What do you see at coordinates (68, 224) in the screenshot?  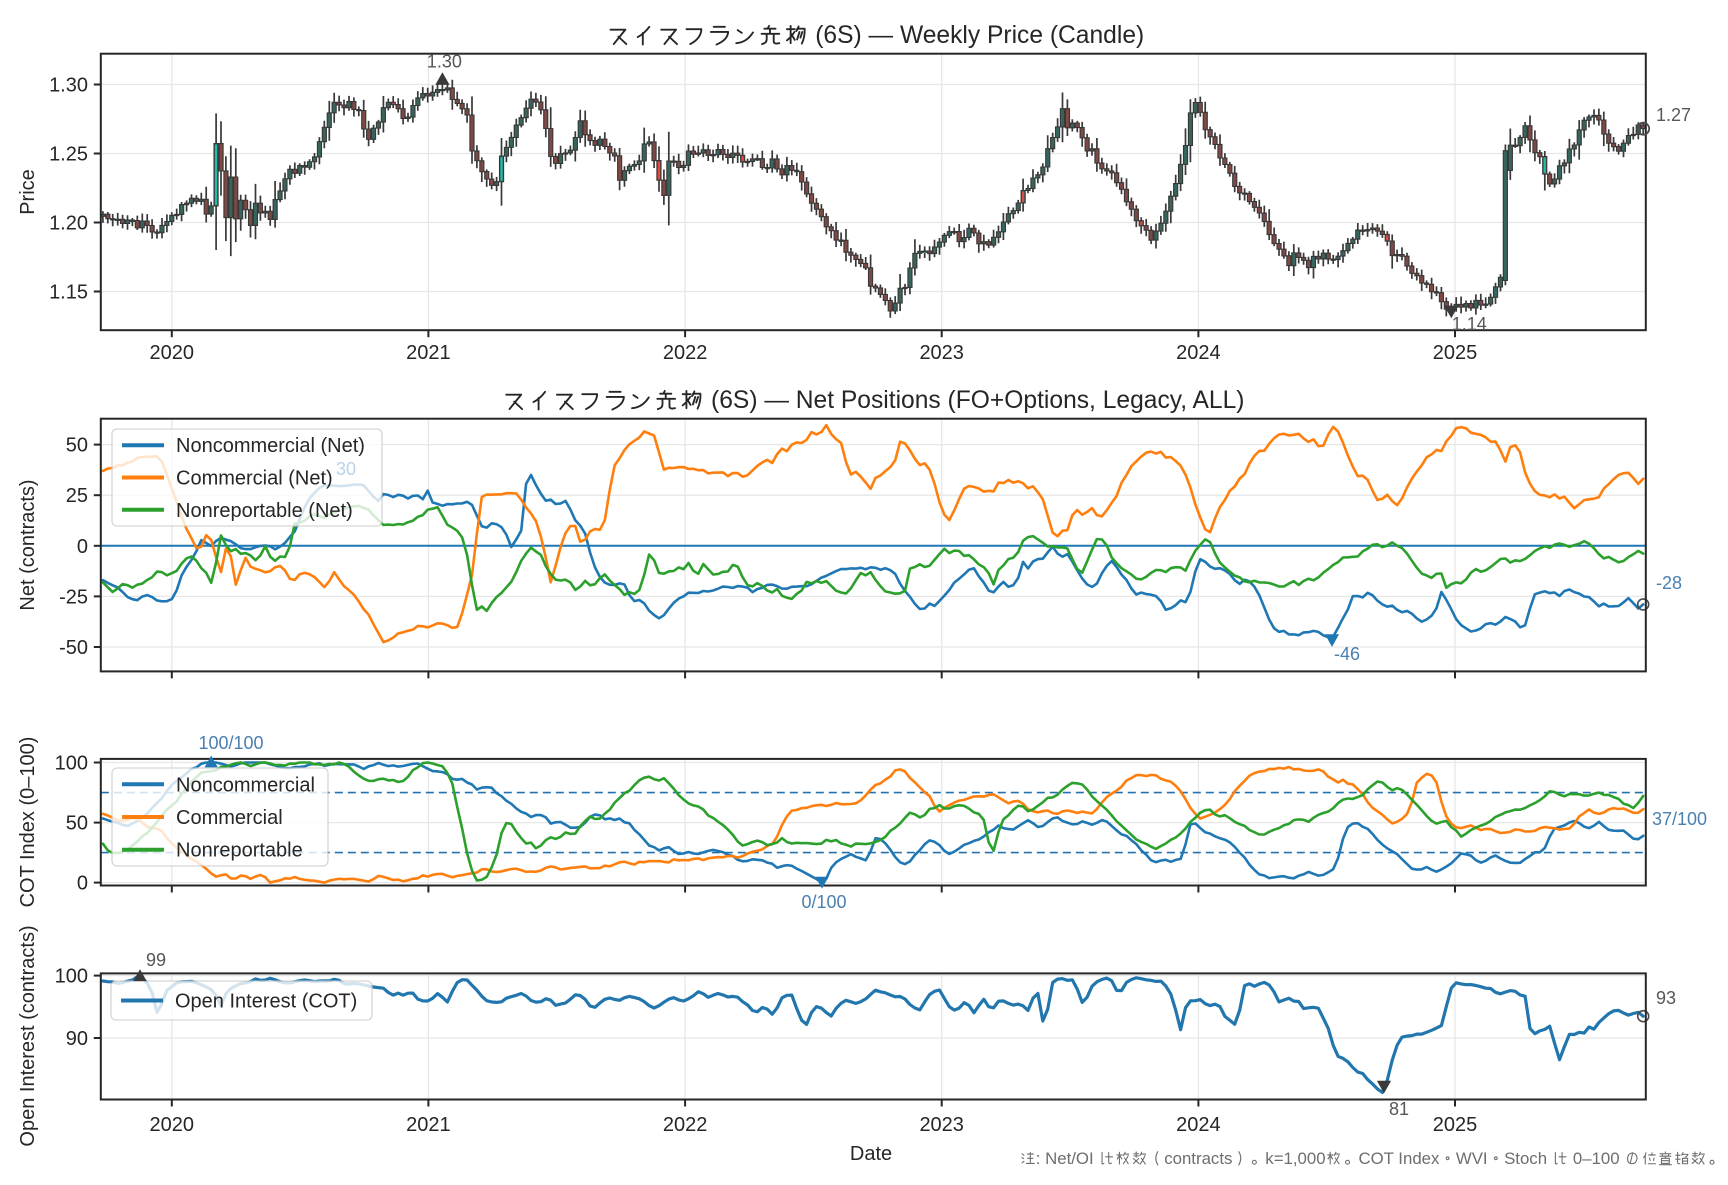 I see `svg-text: 1.20` at bounding box center [68, 224].